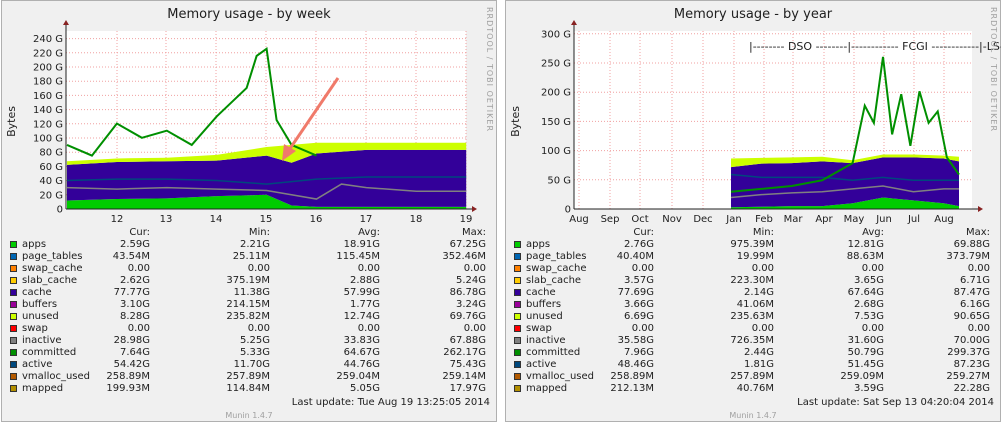 This screenshot has width=1001, height=424. What do you see at coordinates (865, 256) in the screenshot?
I see `value-avg: 88.63M` at bounding box center [865, 256].